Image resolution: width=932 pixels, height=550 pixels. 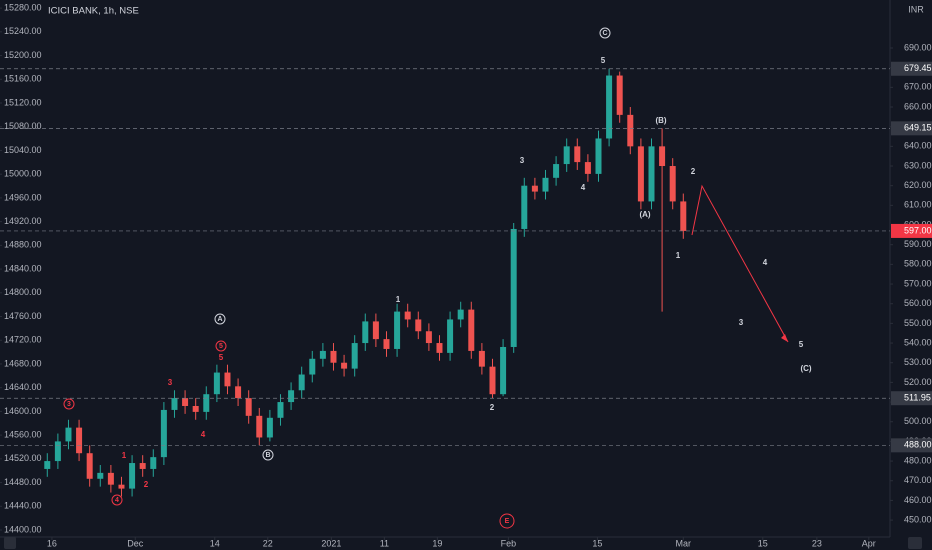 I want to click on wave-label: C, so click(x=604, y=33).